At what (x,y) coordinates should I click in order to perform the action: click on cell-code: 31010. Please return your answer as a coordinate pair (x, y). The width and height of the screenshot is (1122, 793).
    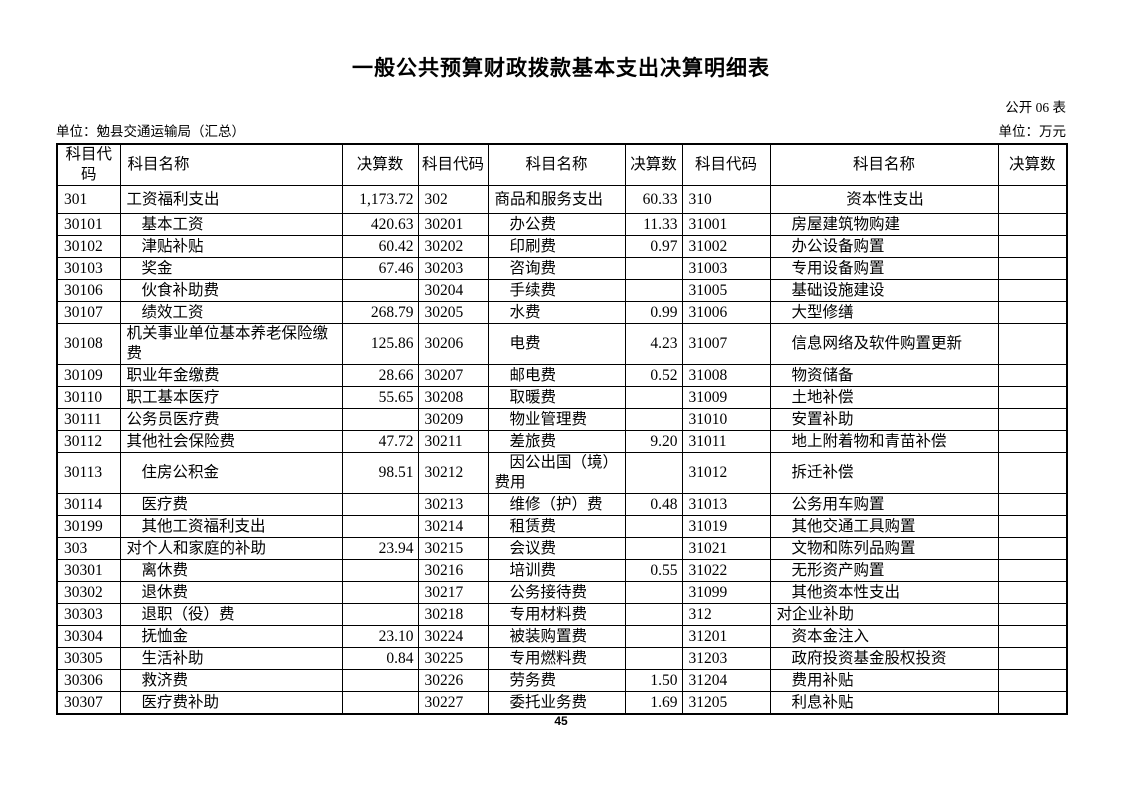
    Looking at the image, I should click on (726, 419).